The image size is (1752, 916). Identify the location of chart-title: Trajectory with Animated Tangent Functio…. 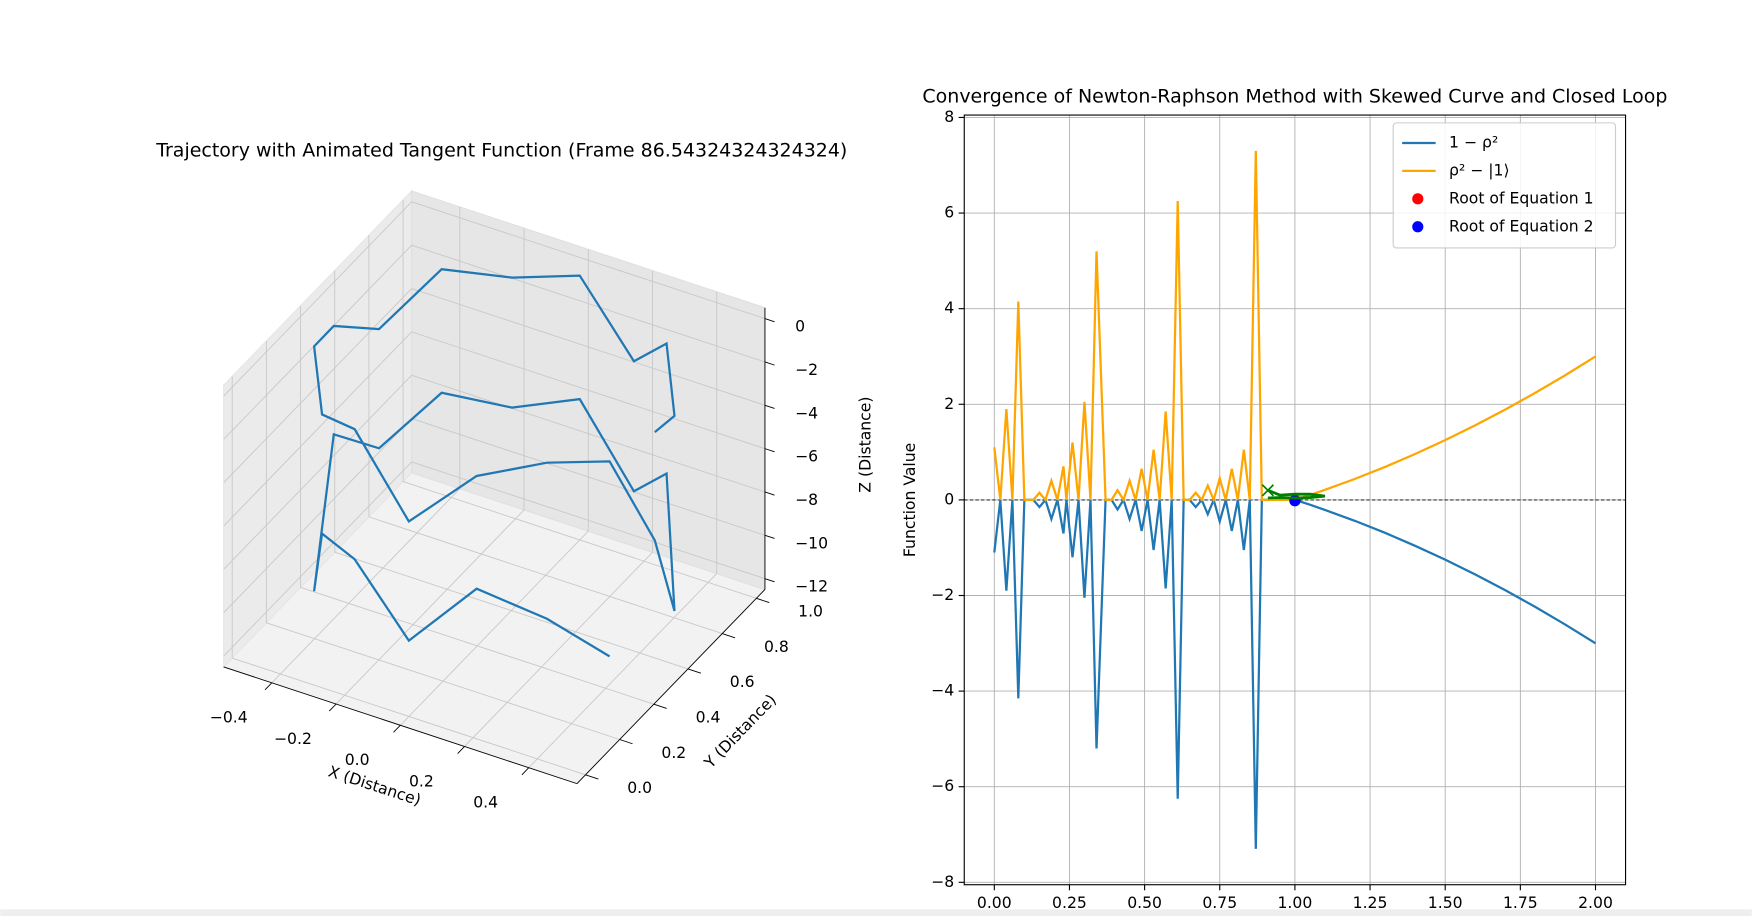
(501, 150).